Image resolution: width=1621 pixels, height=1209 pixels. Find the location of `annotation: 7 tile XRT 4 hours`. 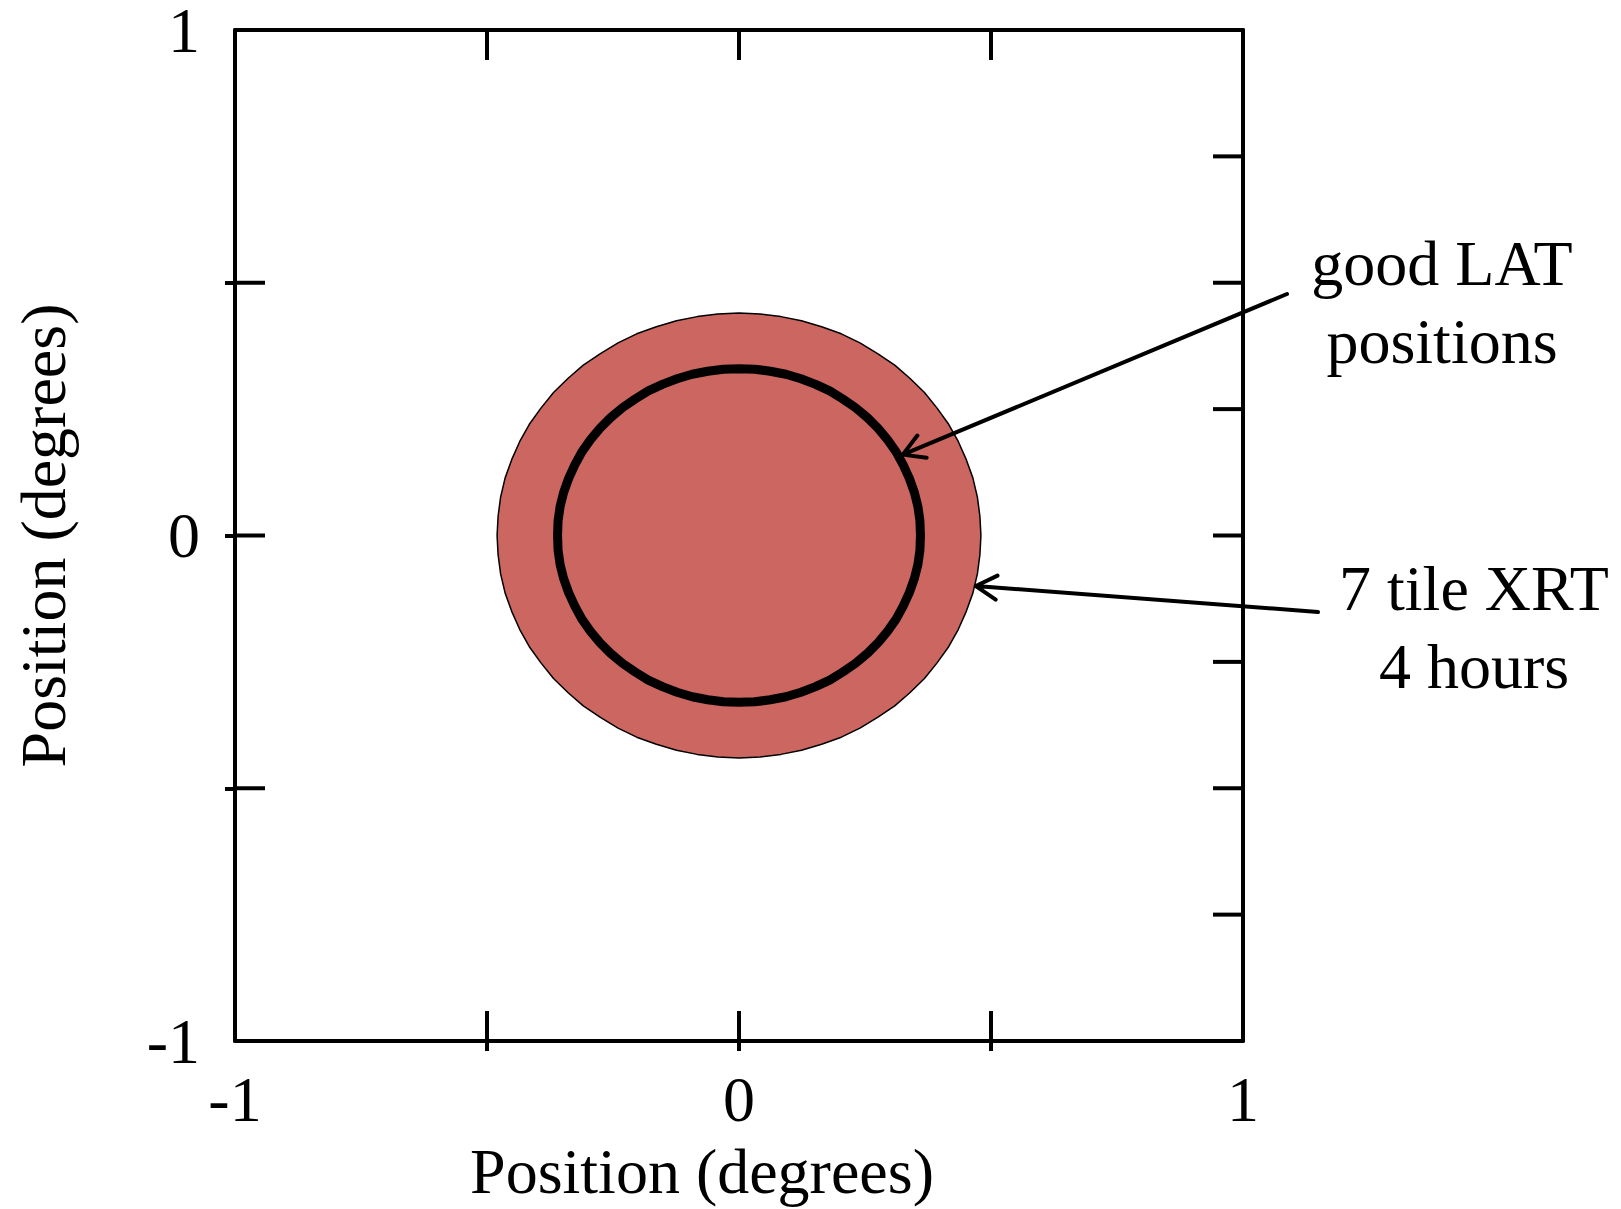

annotation: 7 tile XRT 4 hours is located at coordinates (1474, 627).